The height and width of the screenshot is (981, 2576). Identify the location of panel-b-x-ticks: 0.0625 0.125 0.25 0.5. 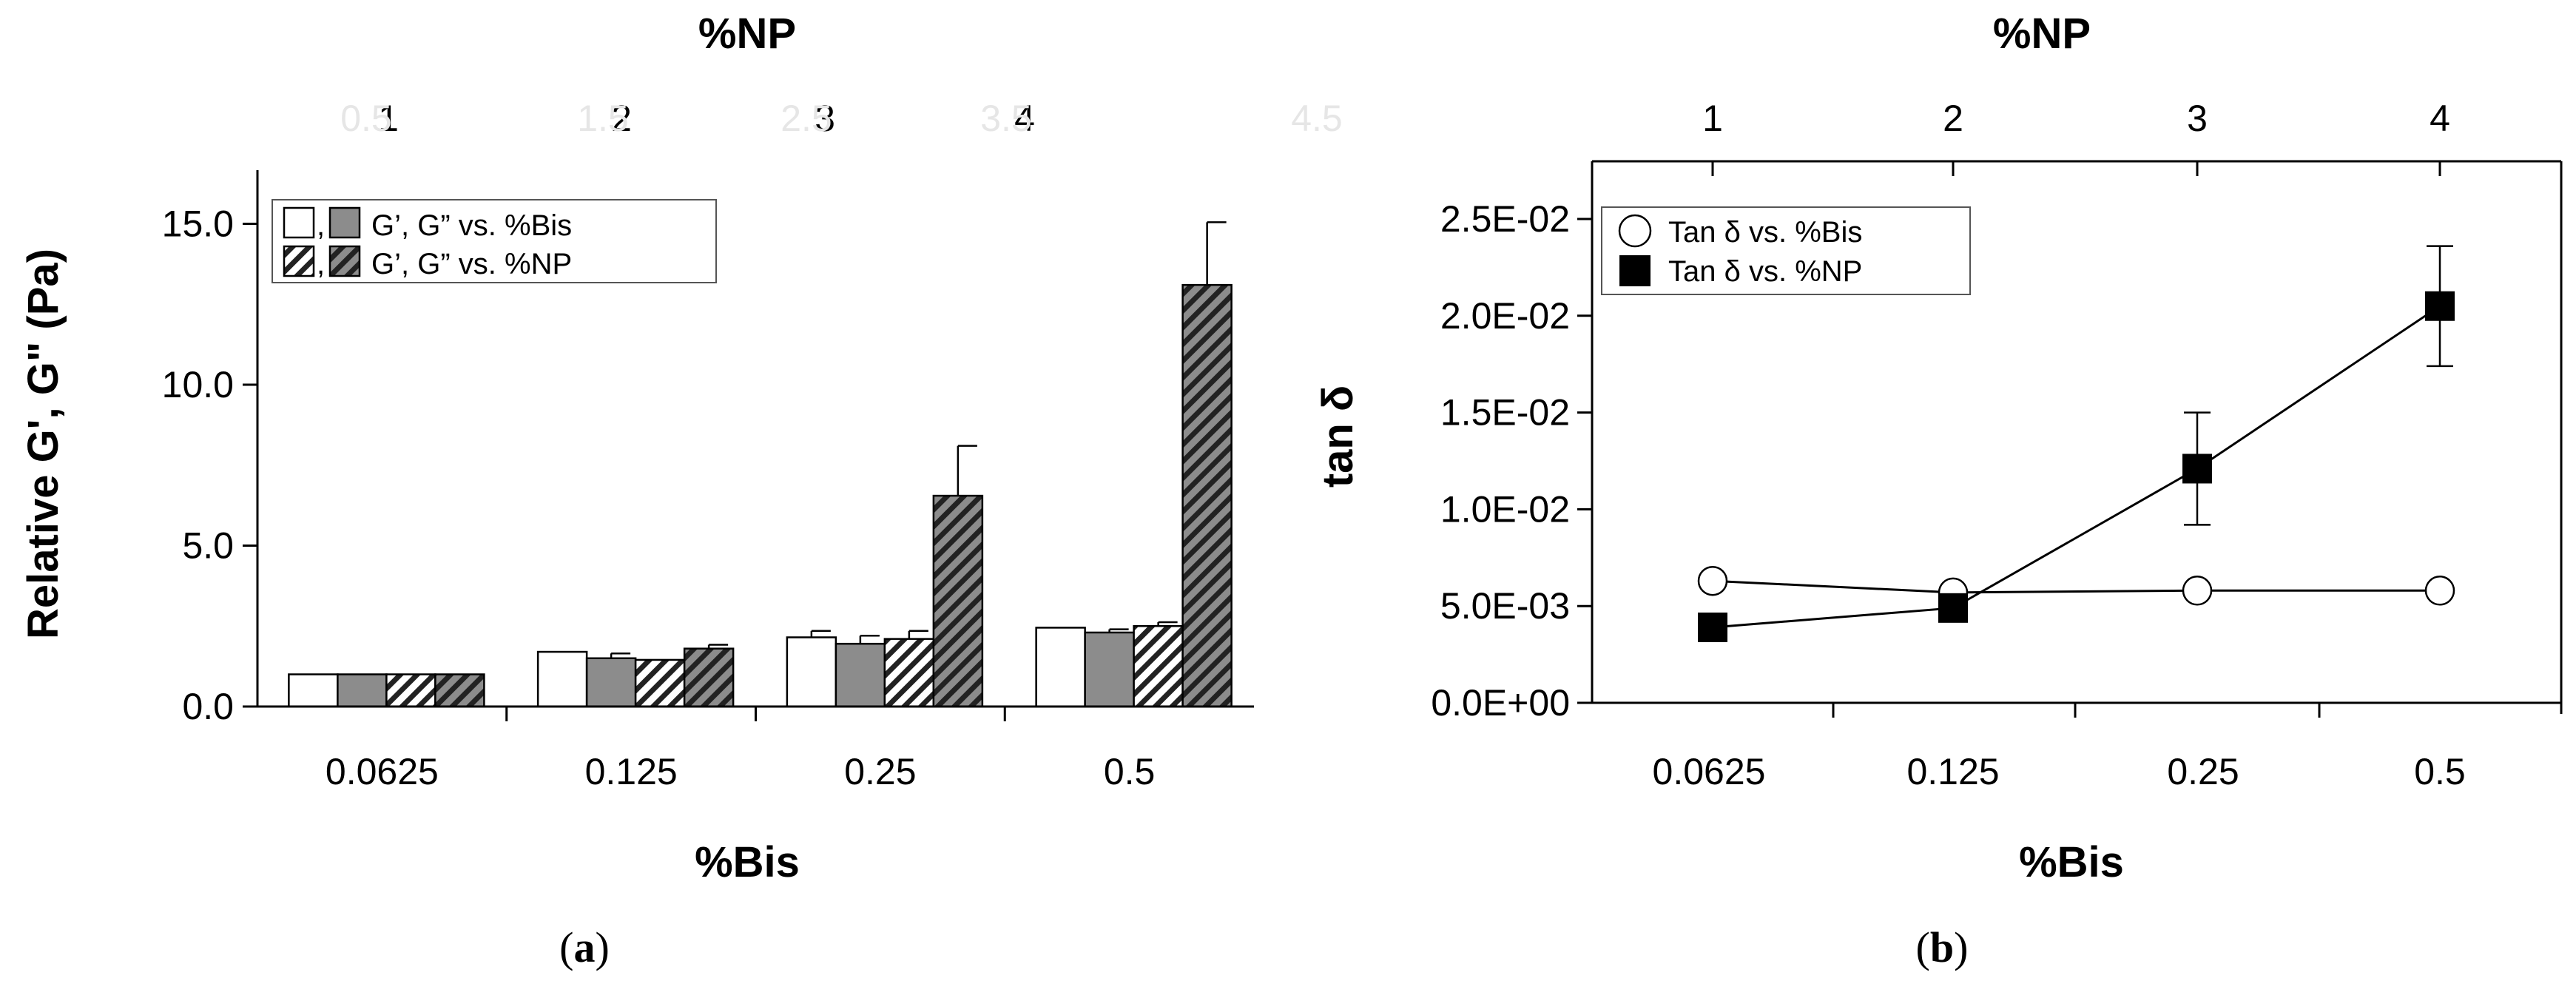
(2059, 747).